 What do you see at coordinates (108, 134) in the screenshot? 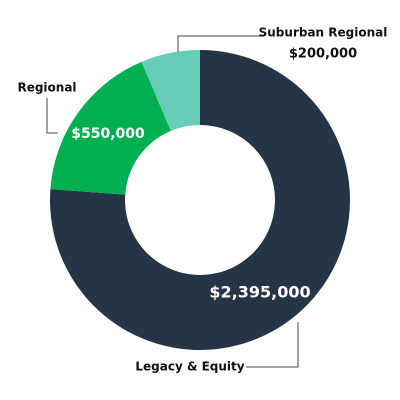
I see `value-label: $550,000` at bounding box center [108, 134].